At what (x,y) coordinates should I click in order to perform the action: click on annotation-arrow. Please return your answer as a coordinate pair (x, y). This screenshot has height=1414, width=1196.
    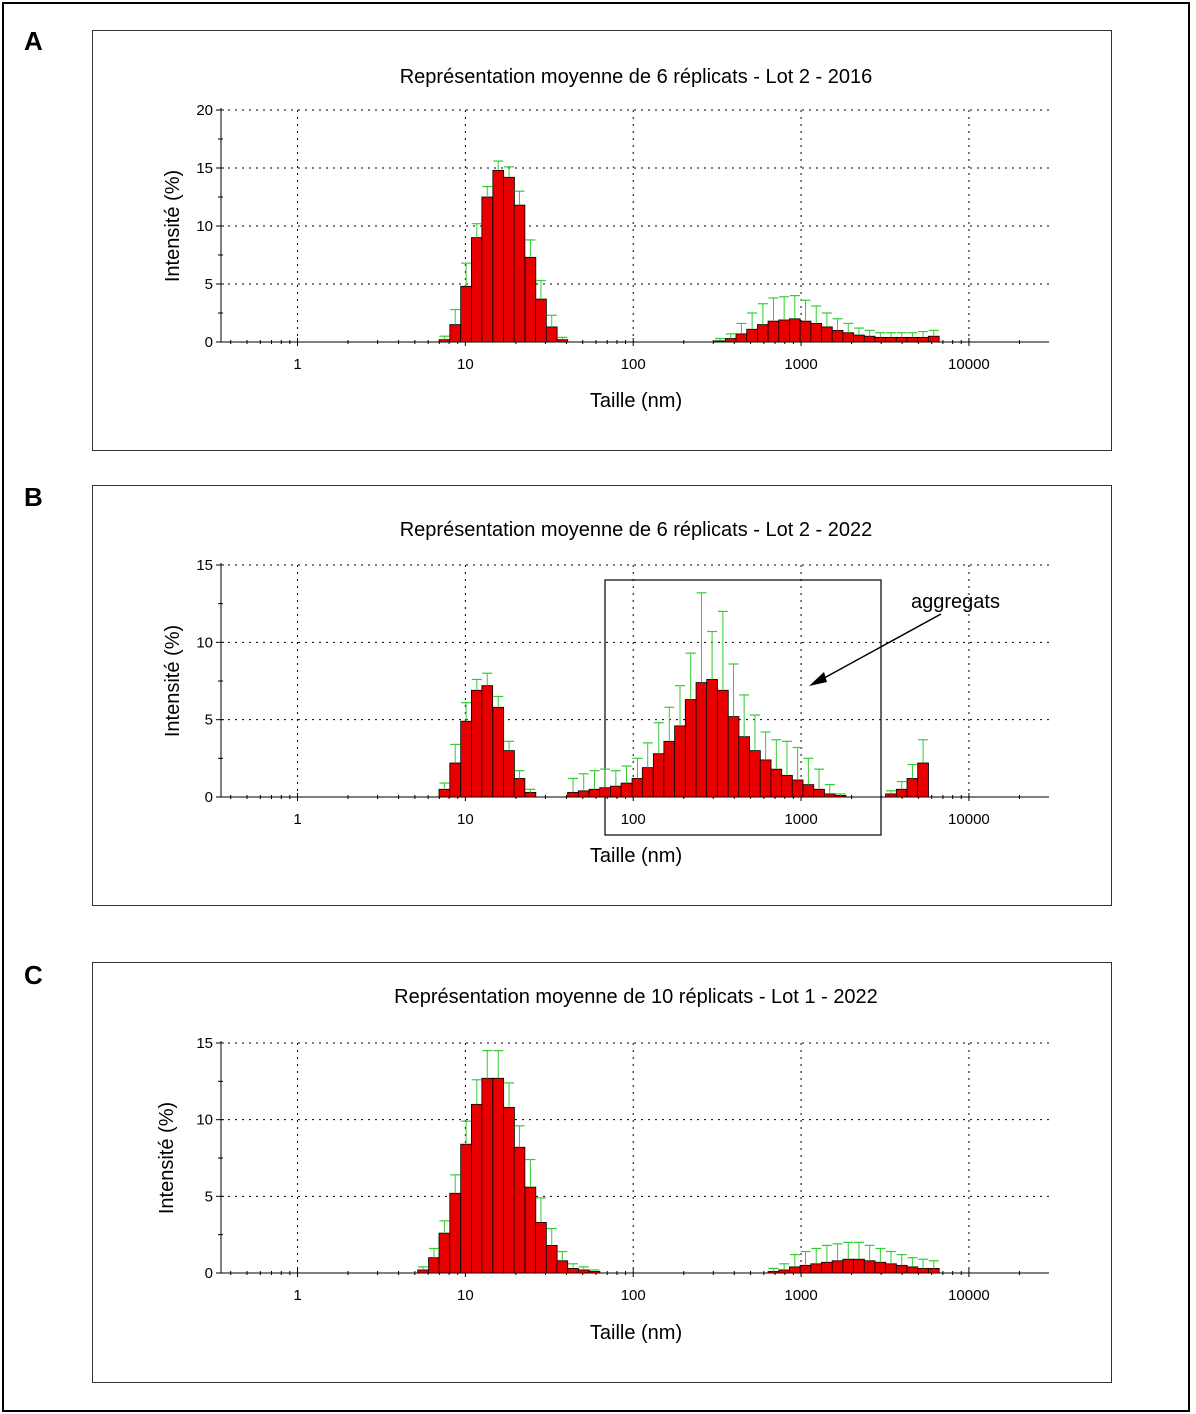
    Looking at the image, I should click on (878, 648).